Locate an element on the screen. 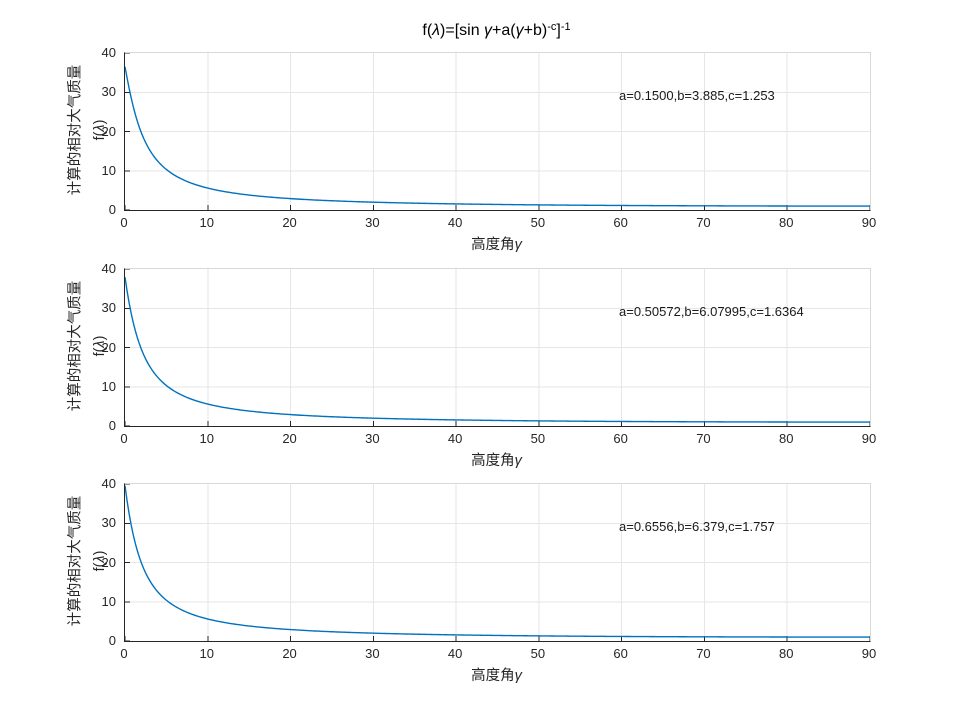 Image resolution: width=960 pixels, height=720 pixels. lambda-symbol: λ is located at coordinates (436, 30).